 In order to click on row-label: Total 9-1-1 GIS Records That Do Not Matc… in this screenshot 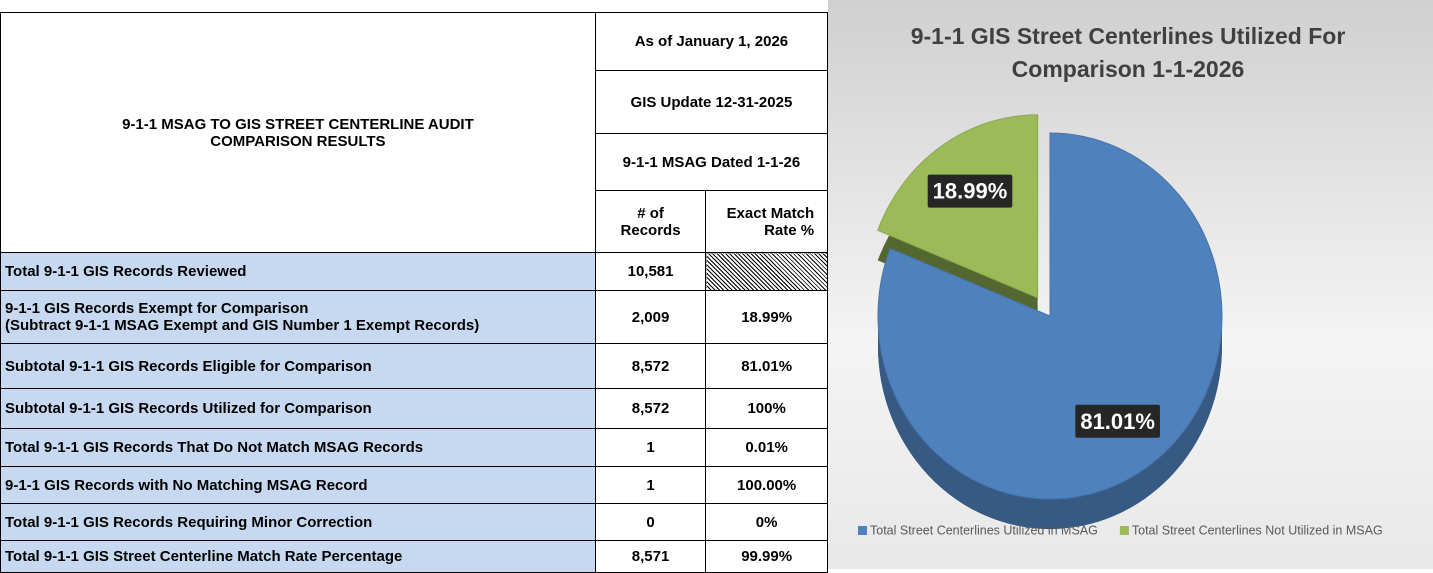, I will do `click(298, 447)`.